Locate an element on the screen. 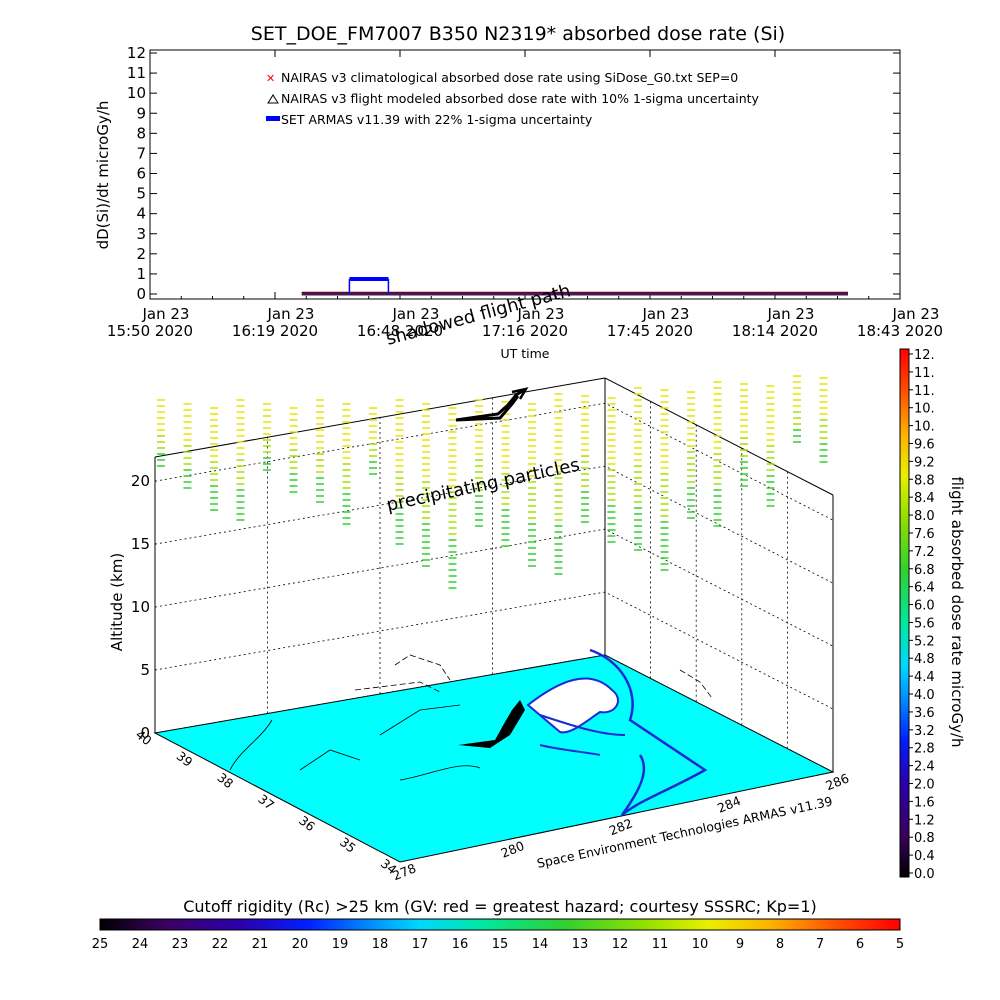  cutoff-colorbar-tick-label: 11 is located at coordinates (660, 944).